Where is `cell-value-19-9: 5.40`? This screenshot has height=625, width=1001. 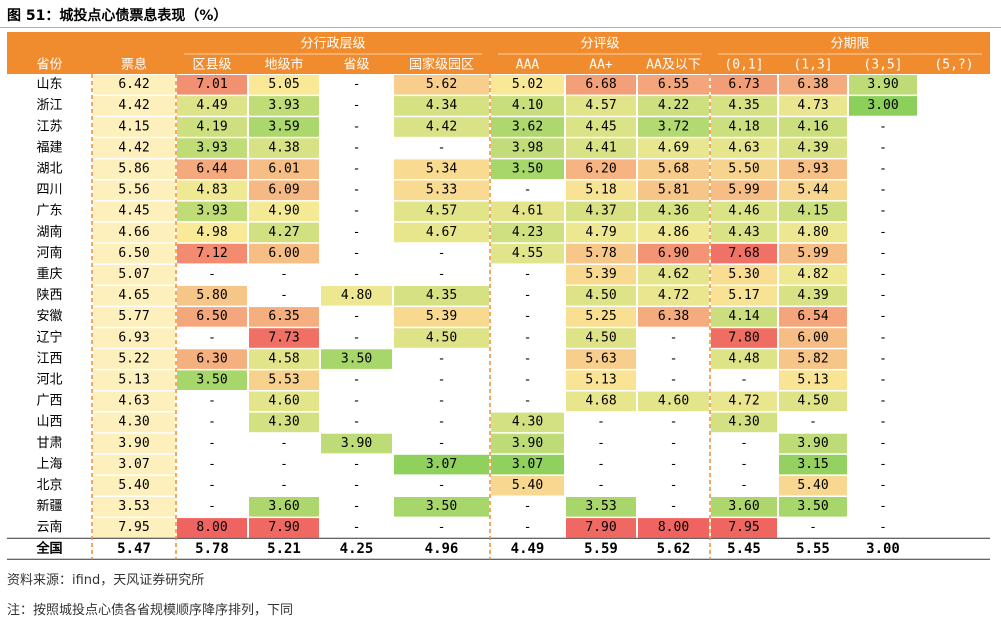 cell-value-19-9: 5.40 is located at coordinates (812, 485).